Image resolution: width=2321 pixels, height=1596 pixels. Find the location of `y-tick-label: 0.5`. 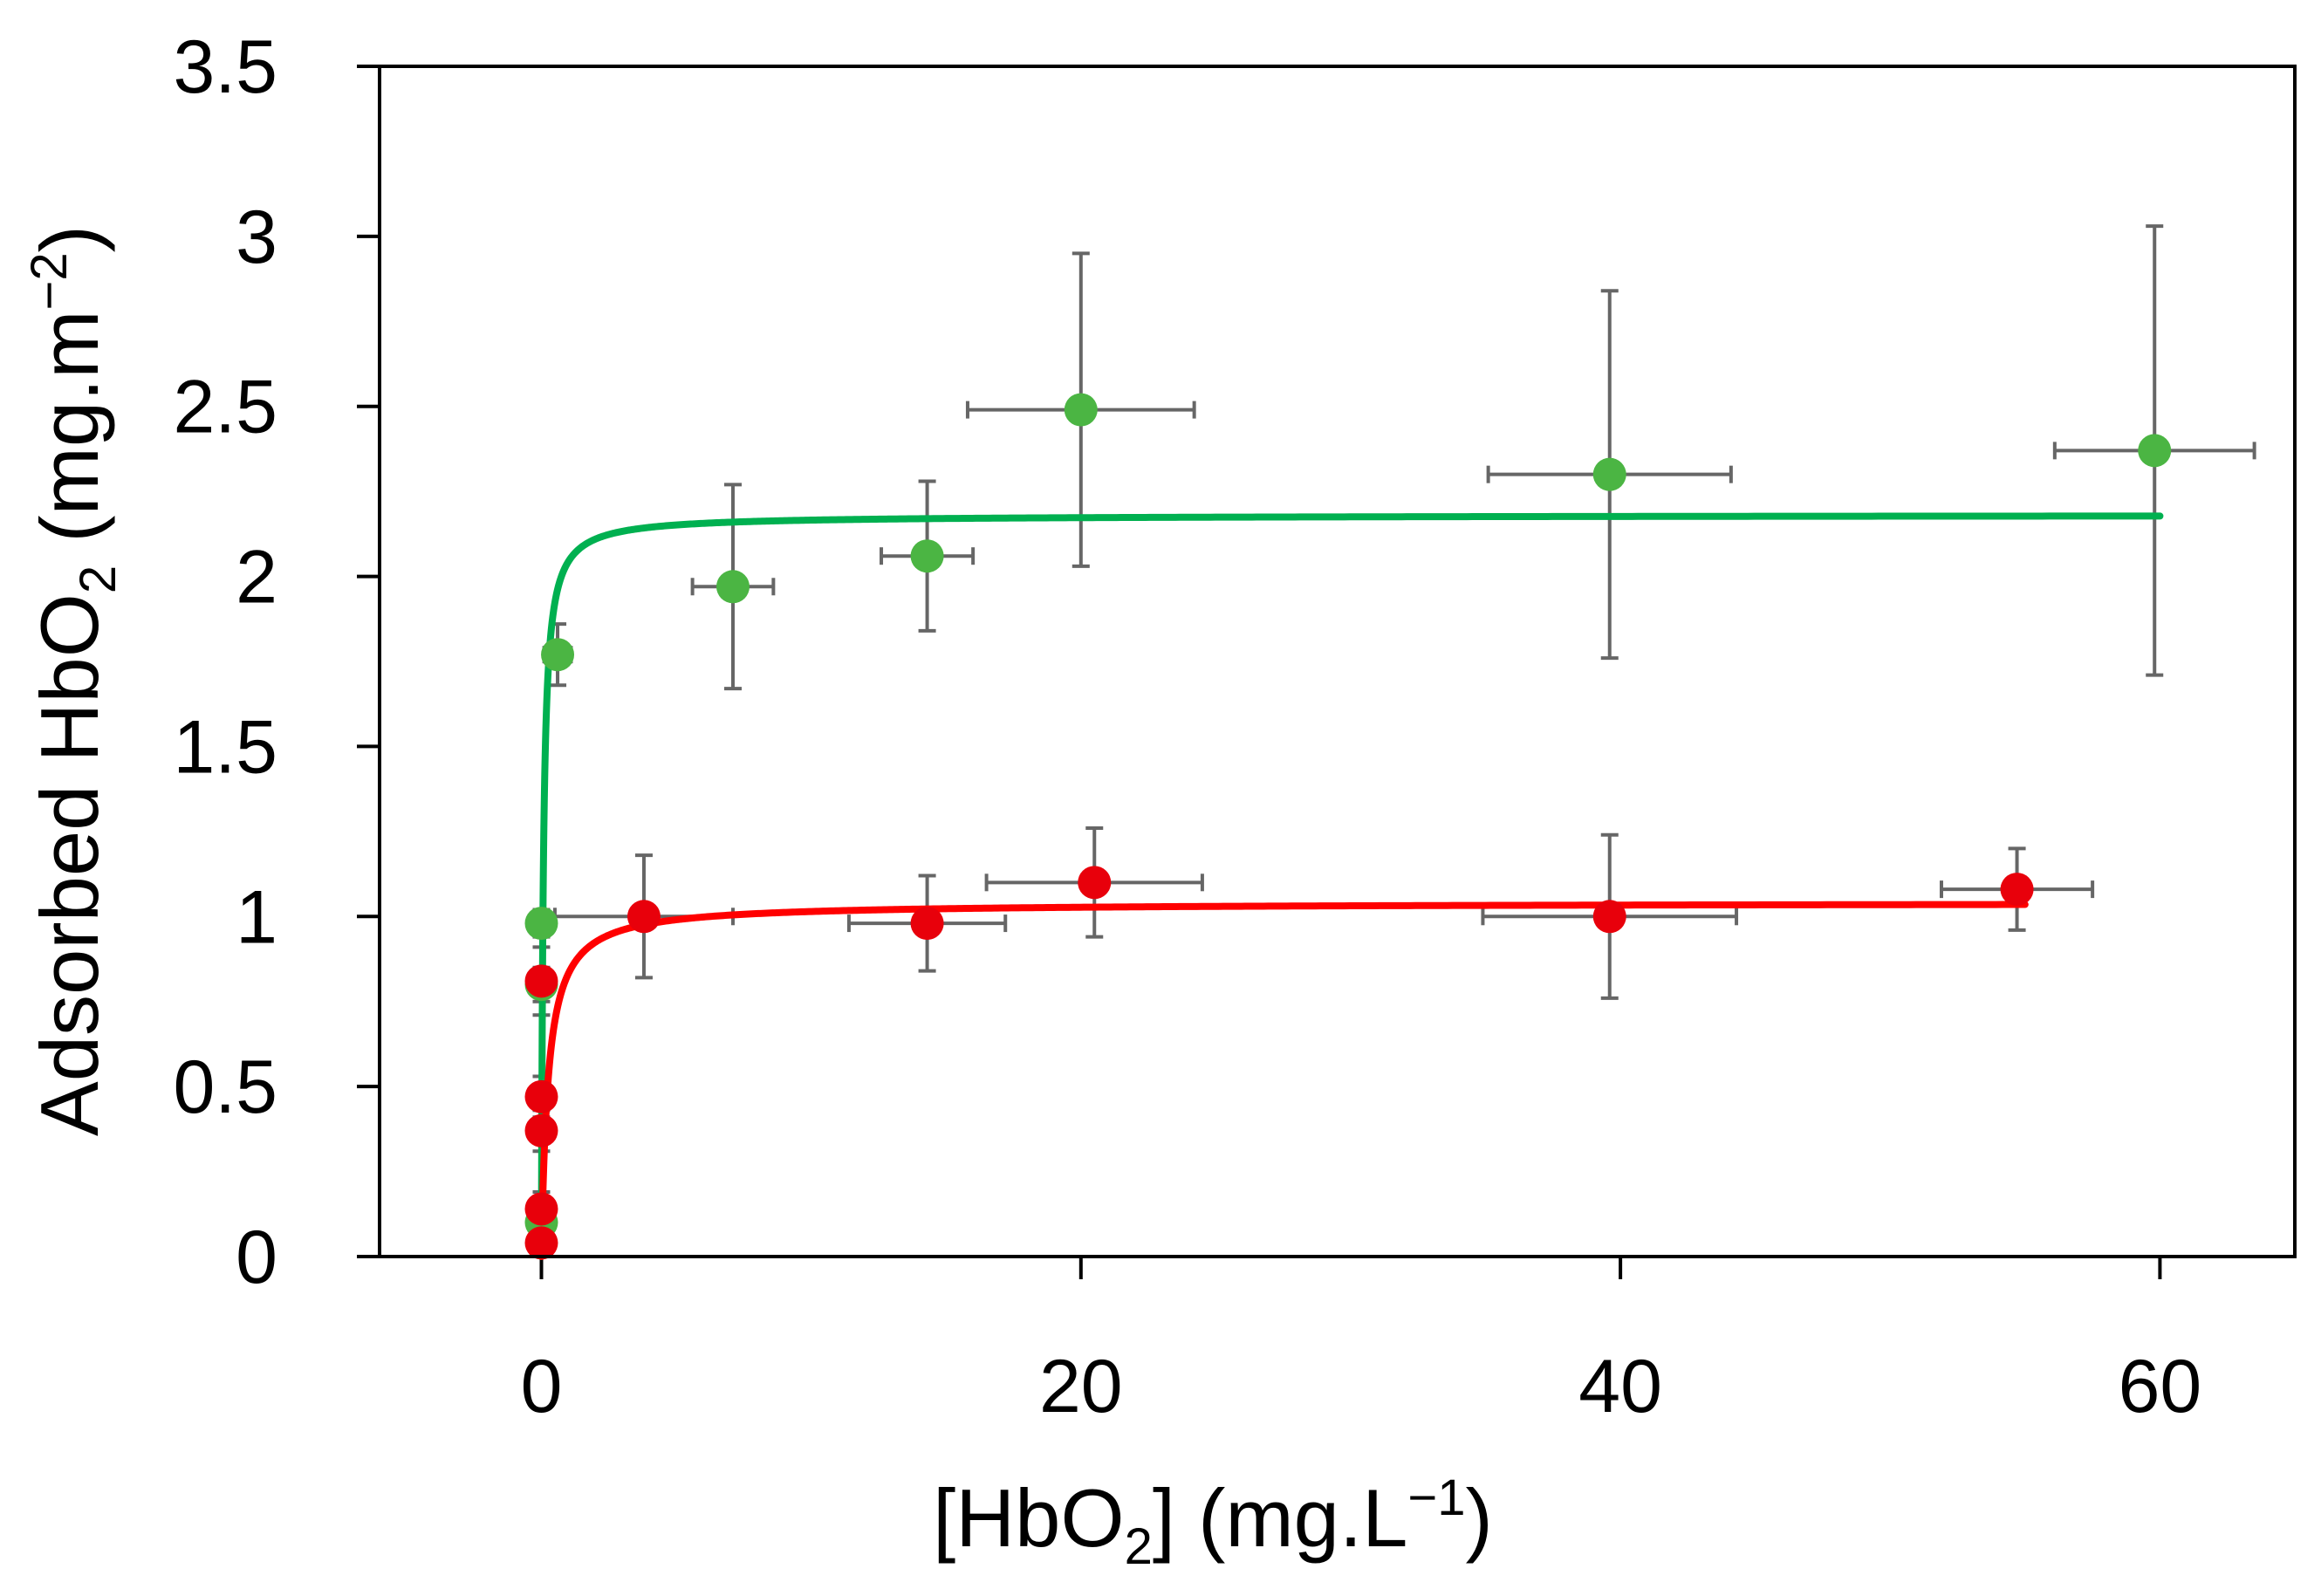

y-tick-label: 0.5 is located at coordinates (225, 1087).